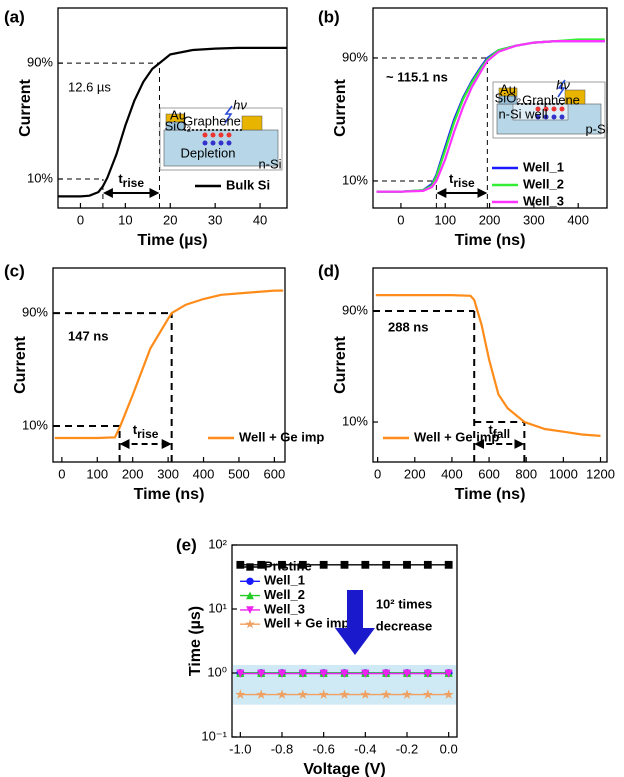 Image resolution: width=624 pixels, height=777 pixels. Describe the element at coordinates (217, 671) in the screenshot. I see `y-tick-label: 10⁰` at that location.